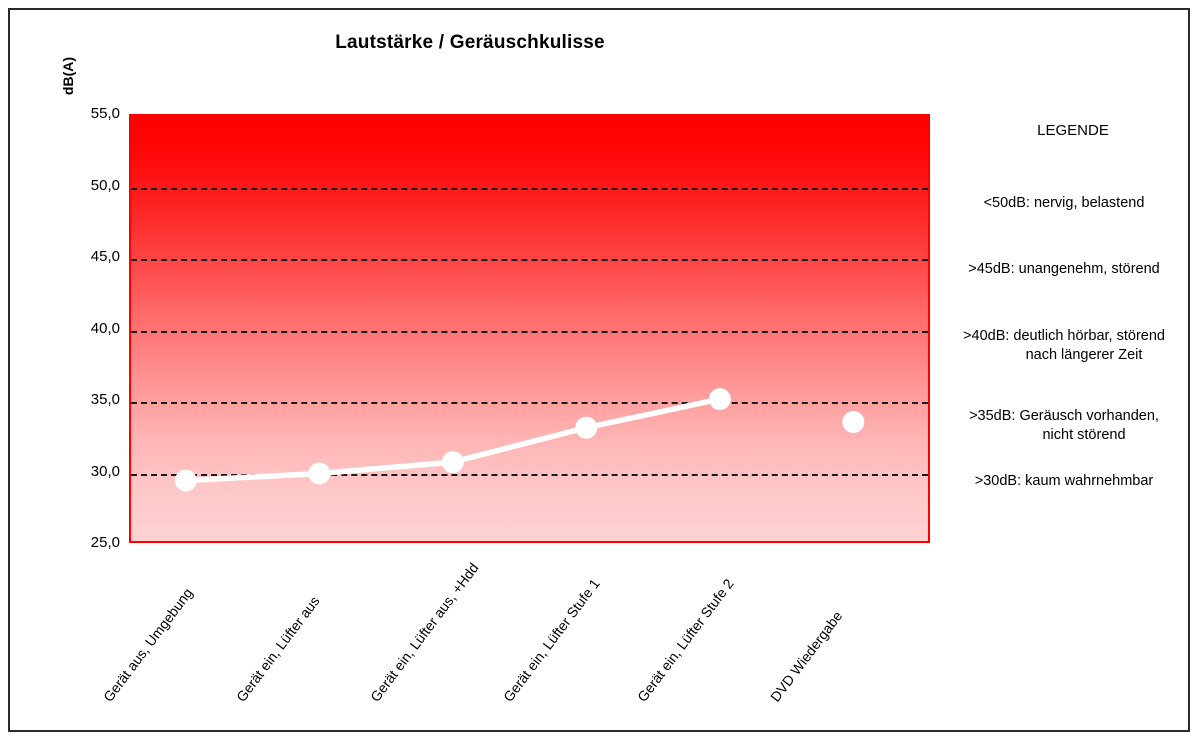 This screenshot has height=742, width=1200. I want to click on legend-entry: >45dB: unangenehm, störend, so click(1064, 269).